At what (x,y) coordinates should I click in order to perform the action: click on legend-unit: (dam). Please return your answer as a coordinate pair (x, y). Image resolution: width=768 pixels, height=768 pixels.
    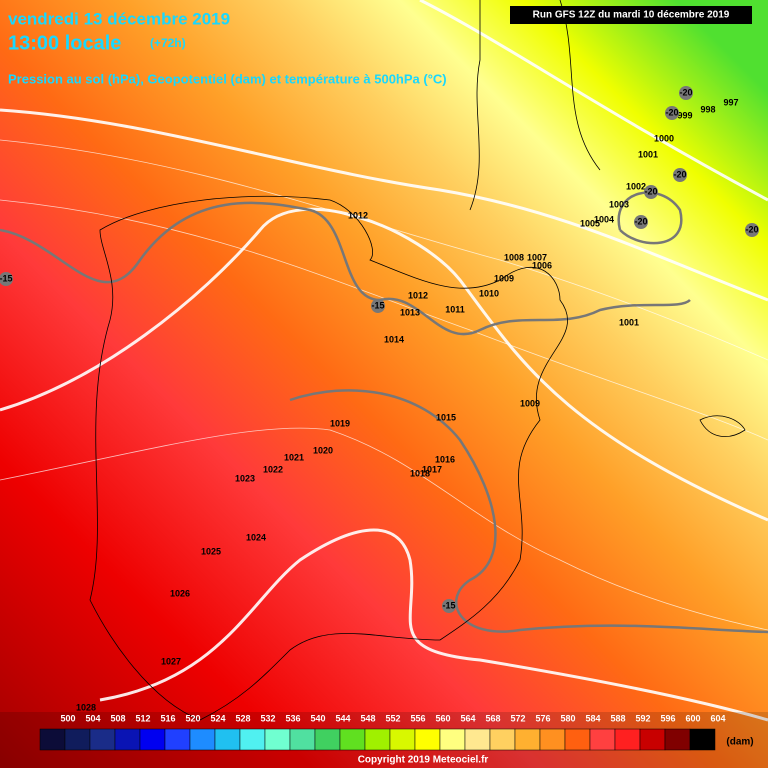
    Looking at the image, I should click on (739, 742).